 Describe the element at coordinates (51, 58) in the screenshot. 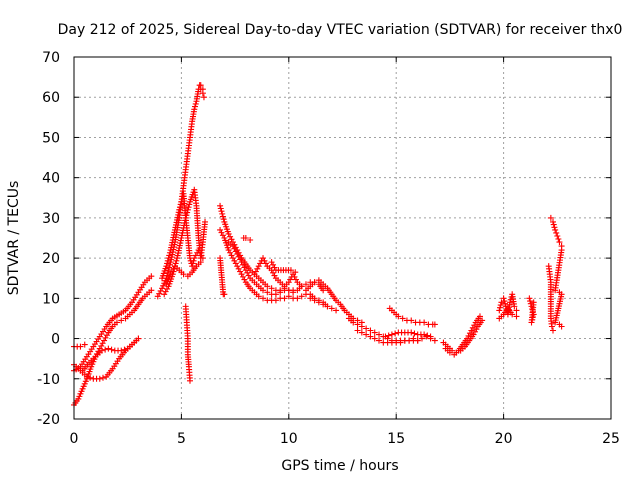

I see `y-tick-label: 70` at that location.